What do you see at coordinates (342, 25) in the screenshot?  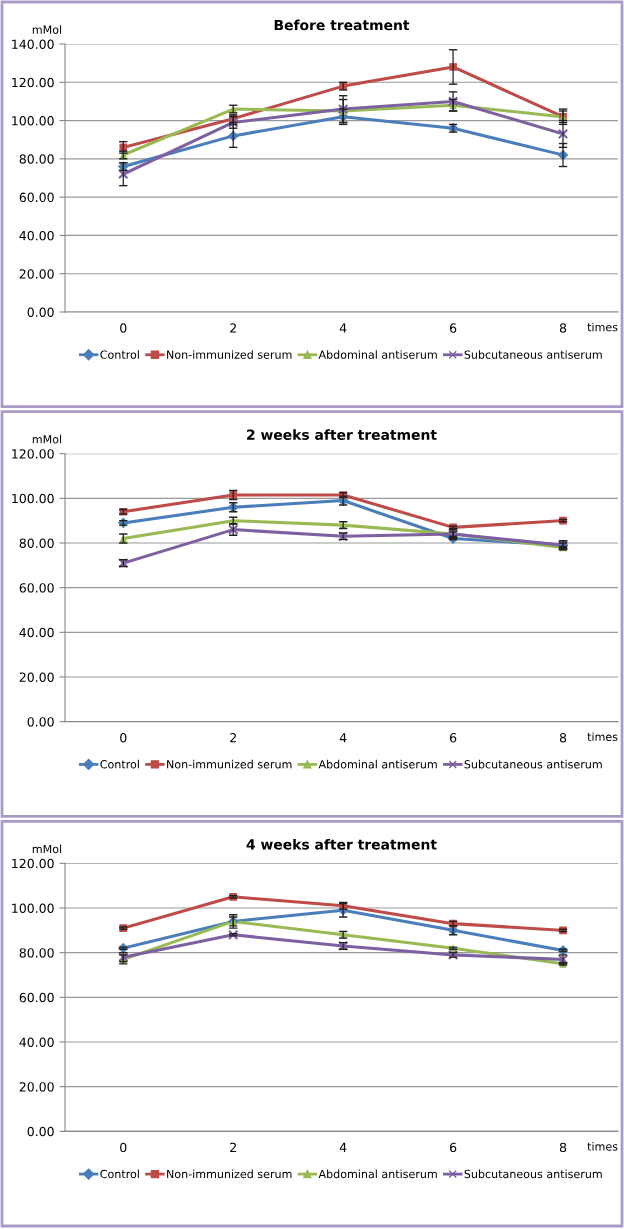 I see `chart-title: Before treatment` at bounding box center [342, 25].